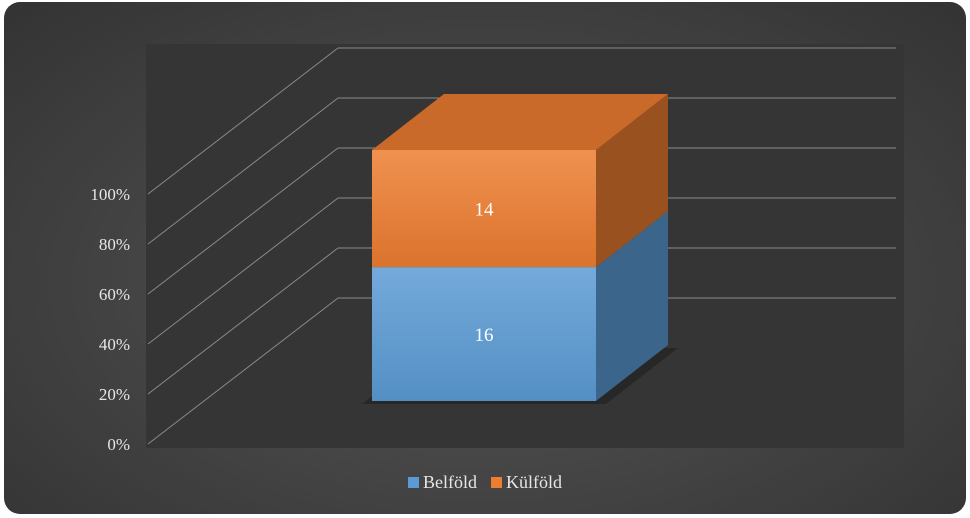  I want to click on bar-segment-kulfold, so click(484, 209).